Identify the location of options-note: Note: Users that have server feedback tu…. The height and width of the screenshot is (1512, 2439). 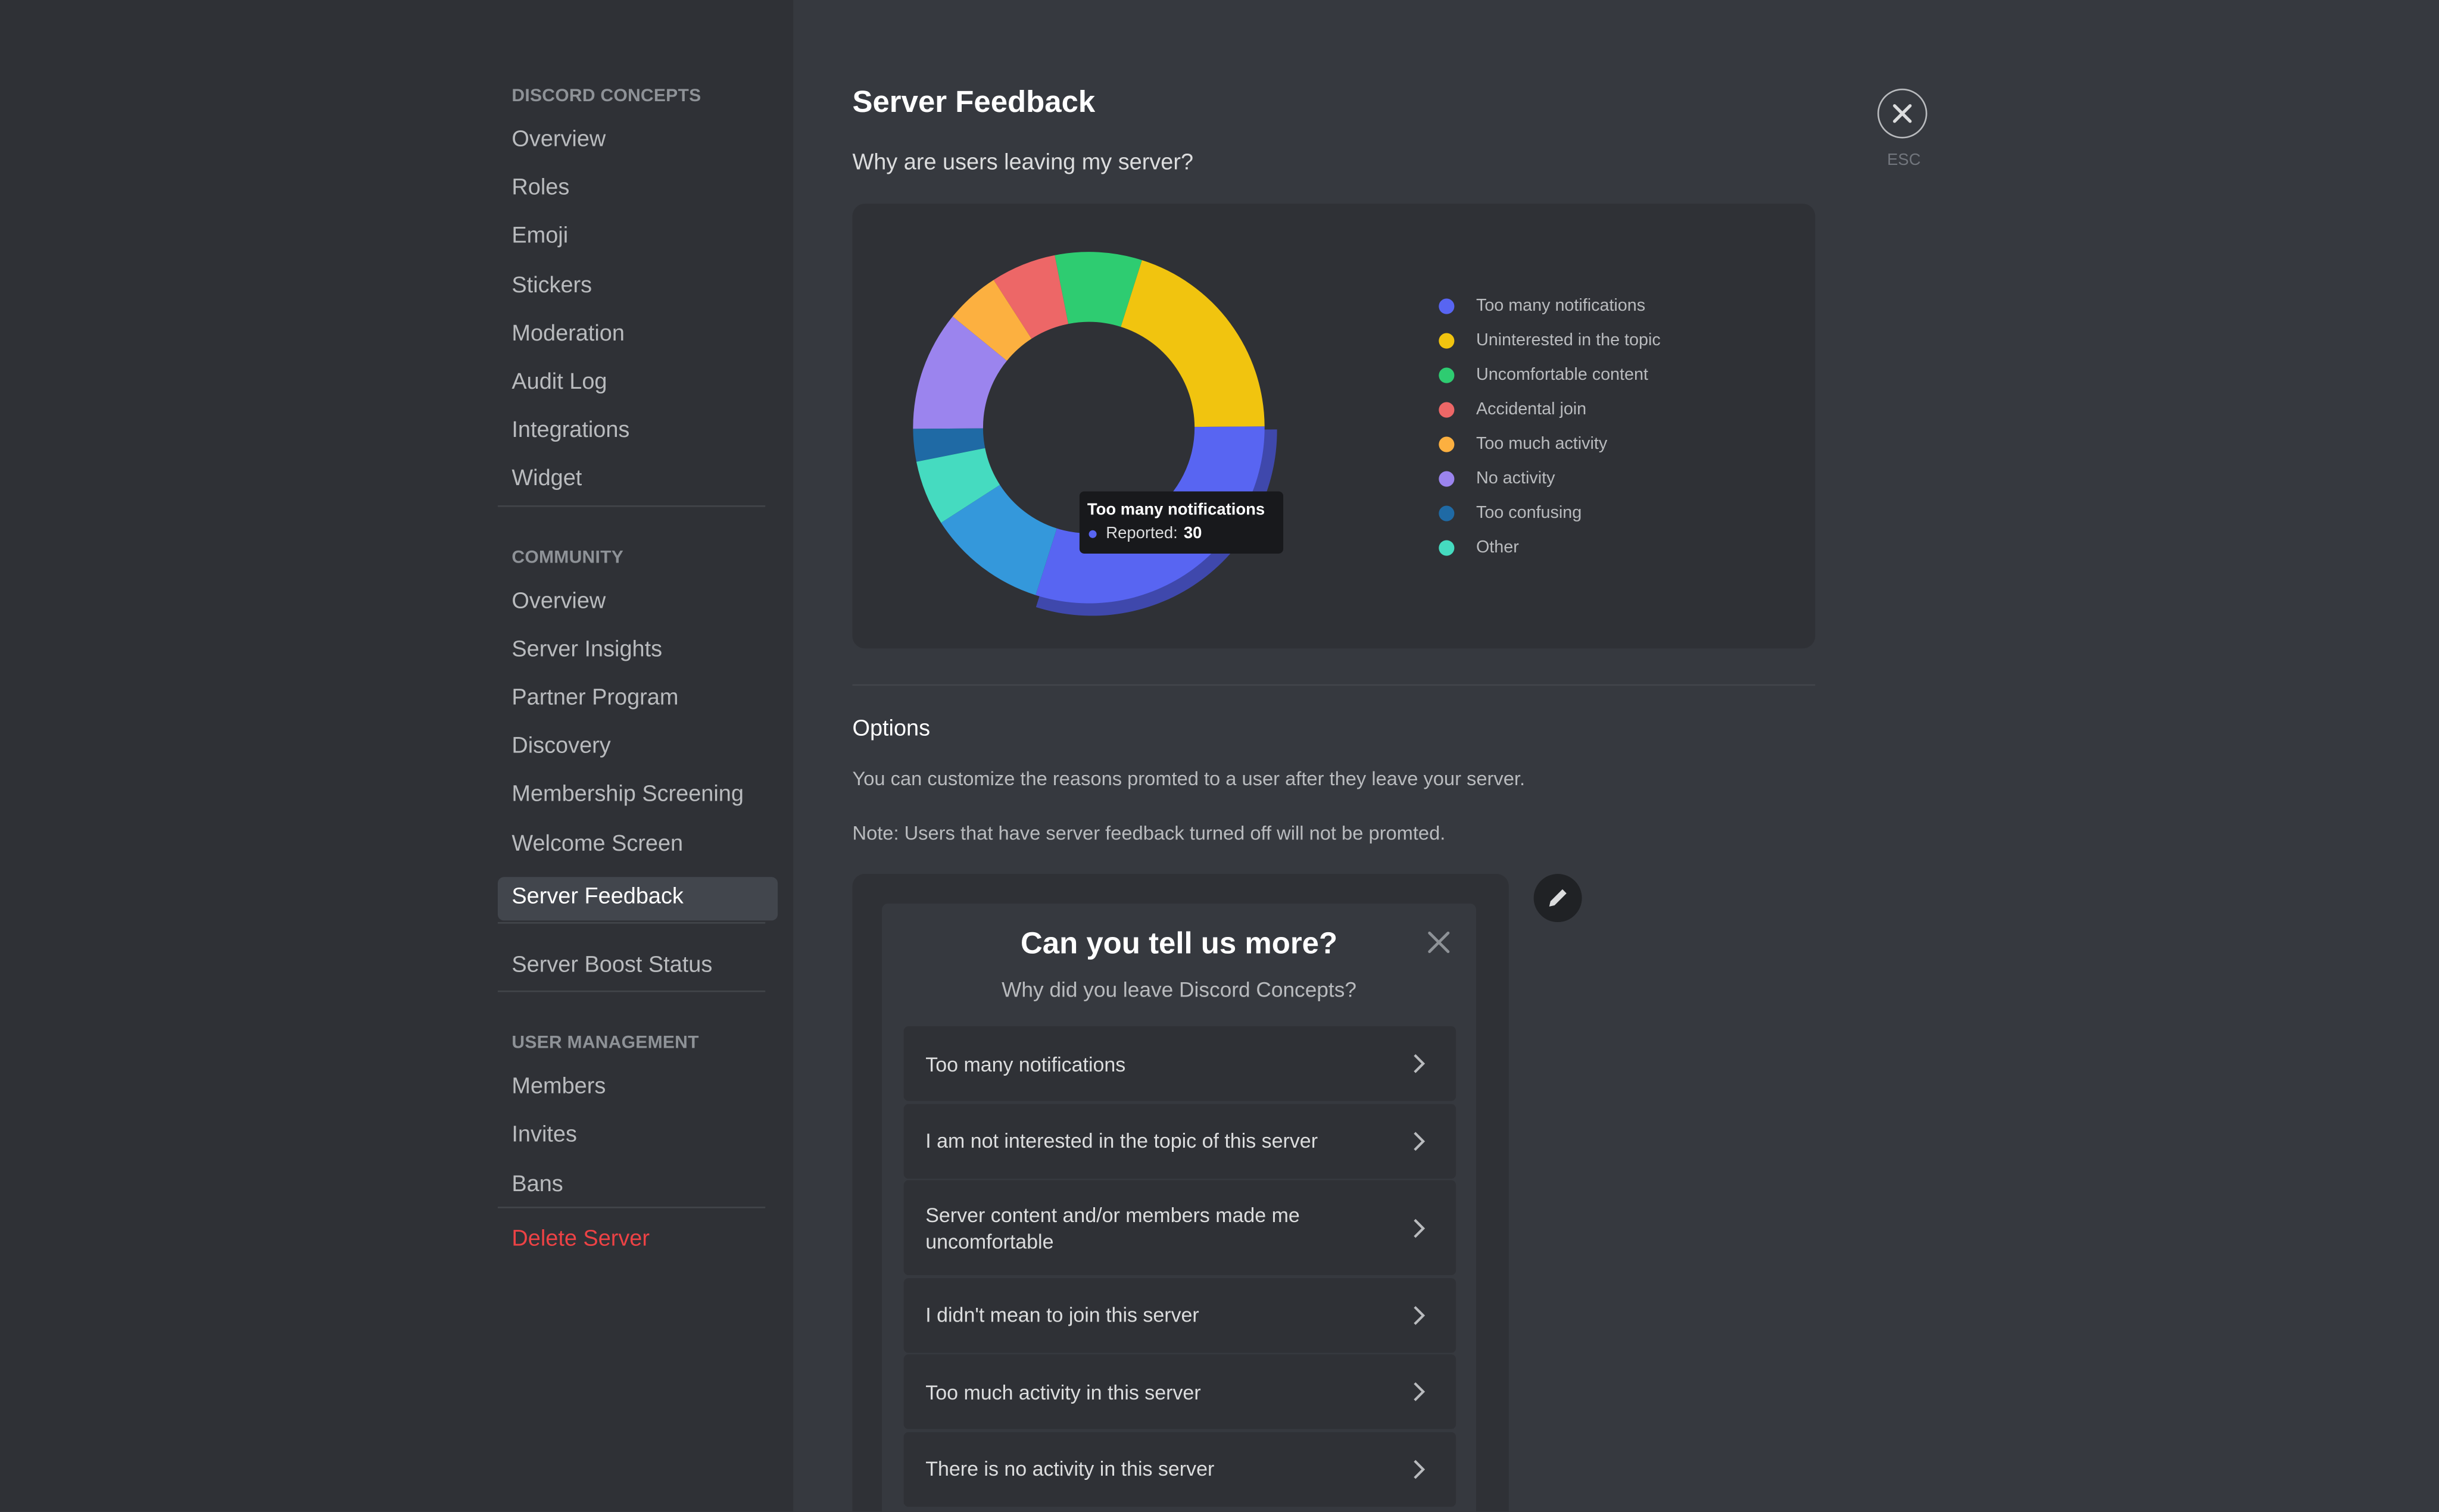
(1149, 833).